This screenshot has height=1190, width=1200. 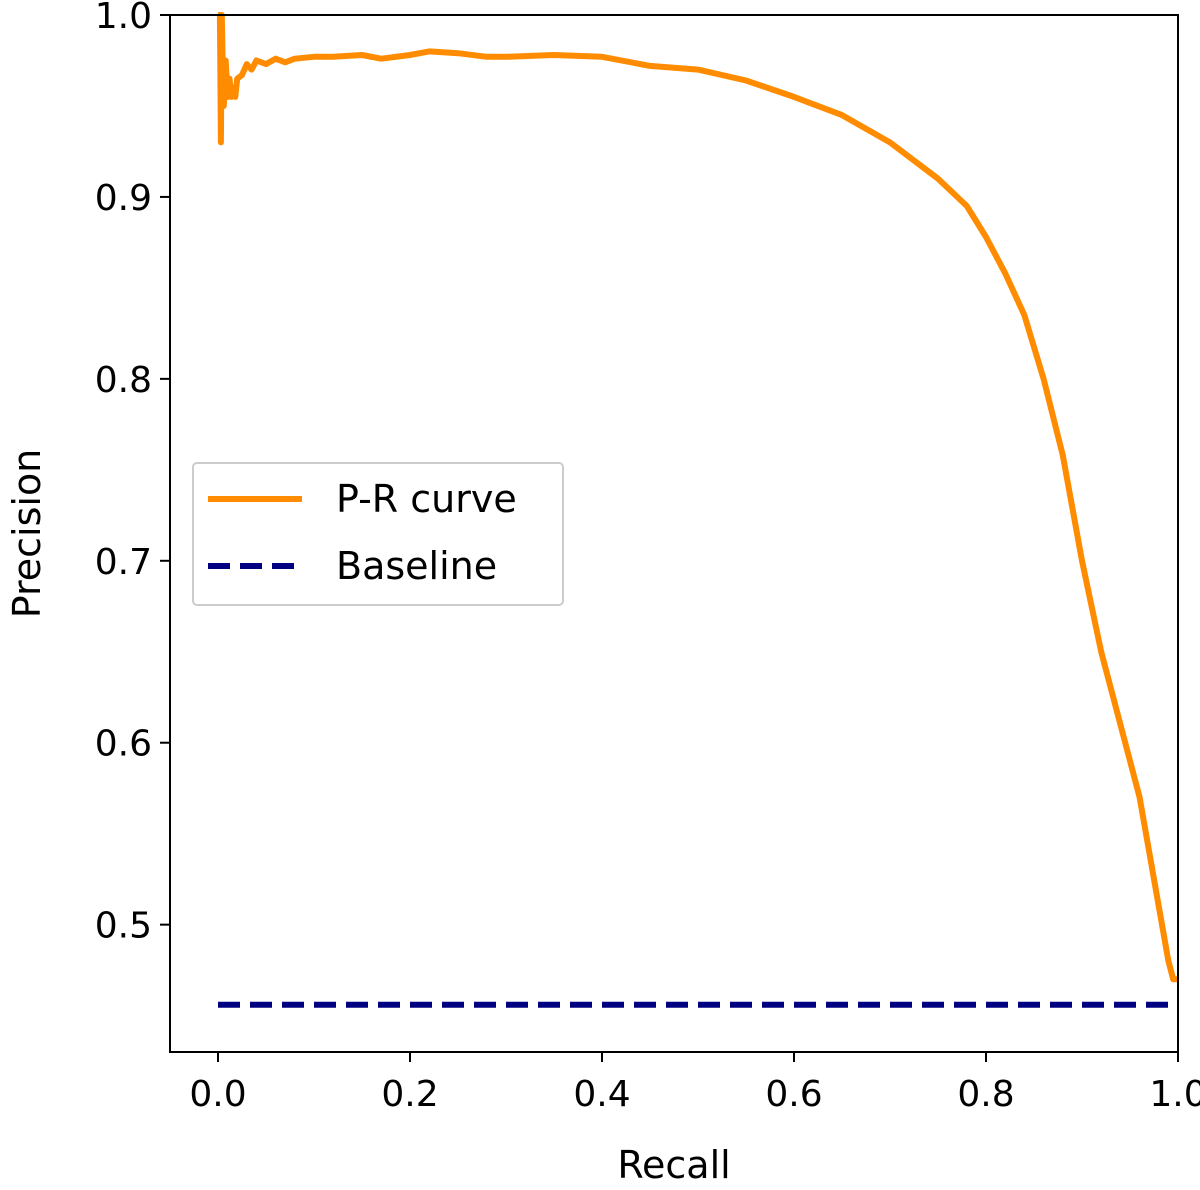 What do you see at coordinates (123, 18) in the screenshot?
I see `y-tick-label: 1.0` at bounding box center [123, 18].